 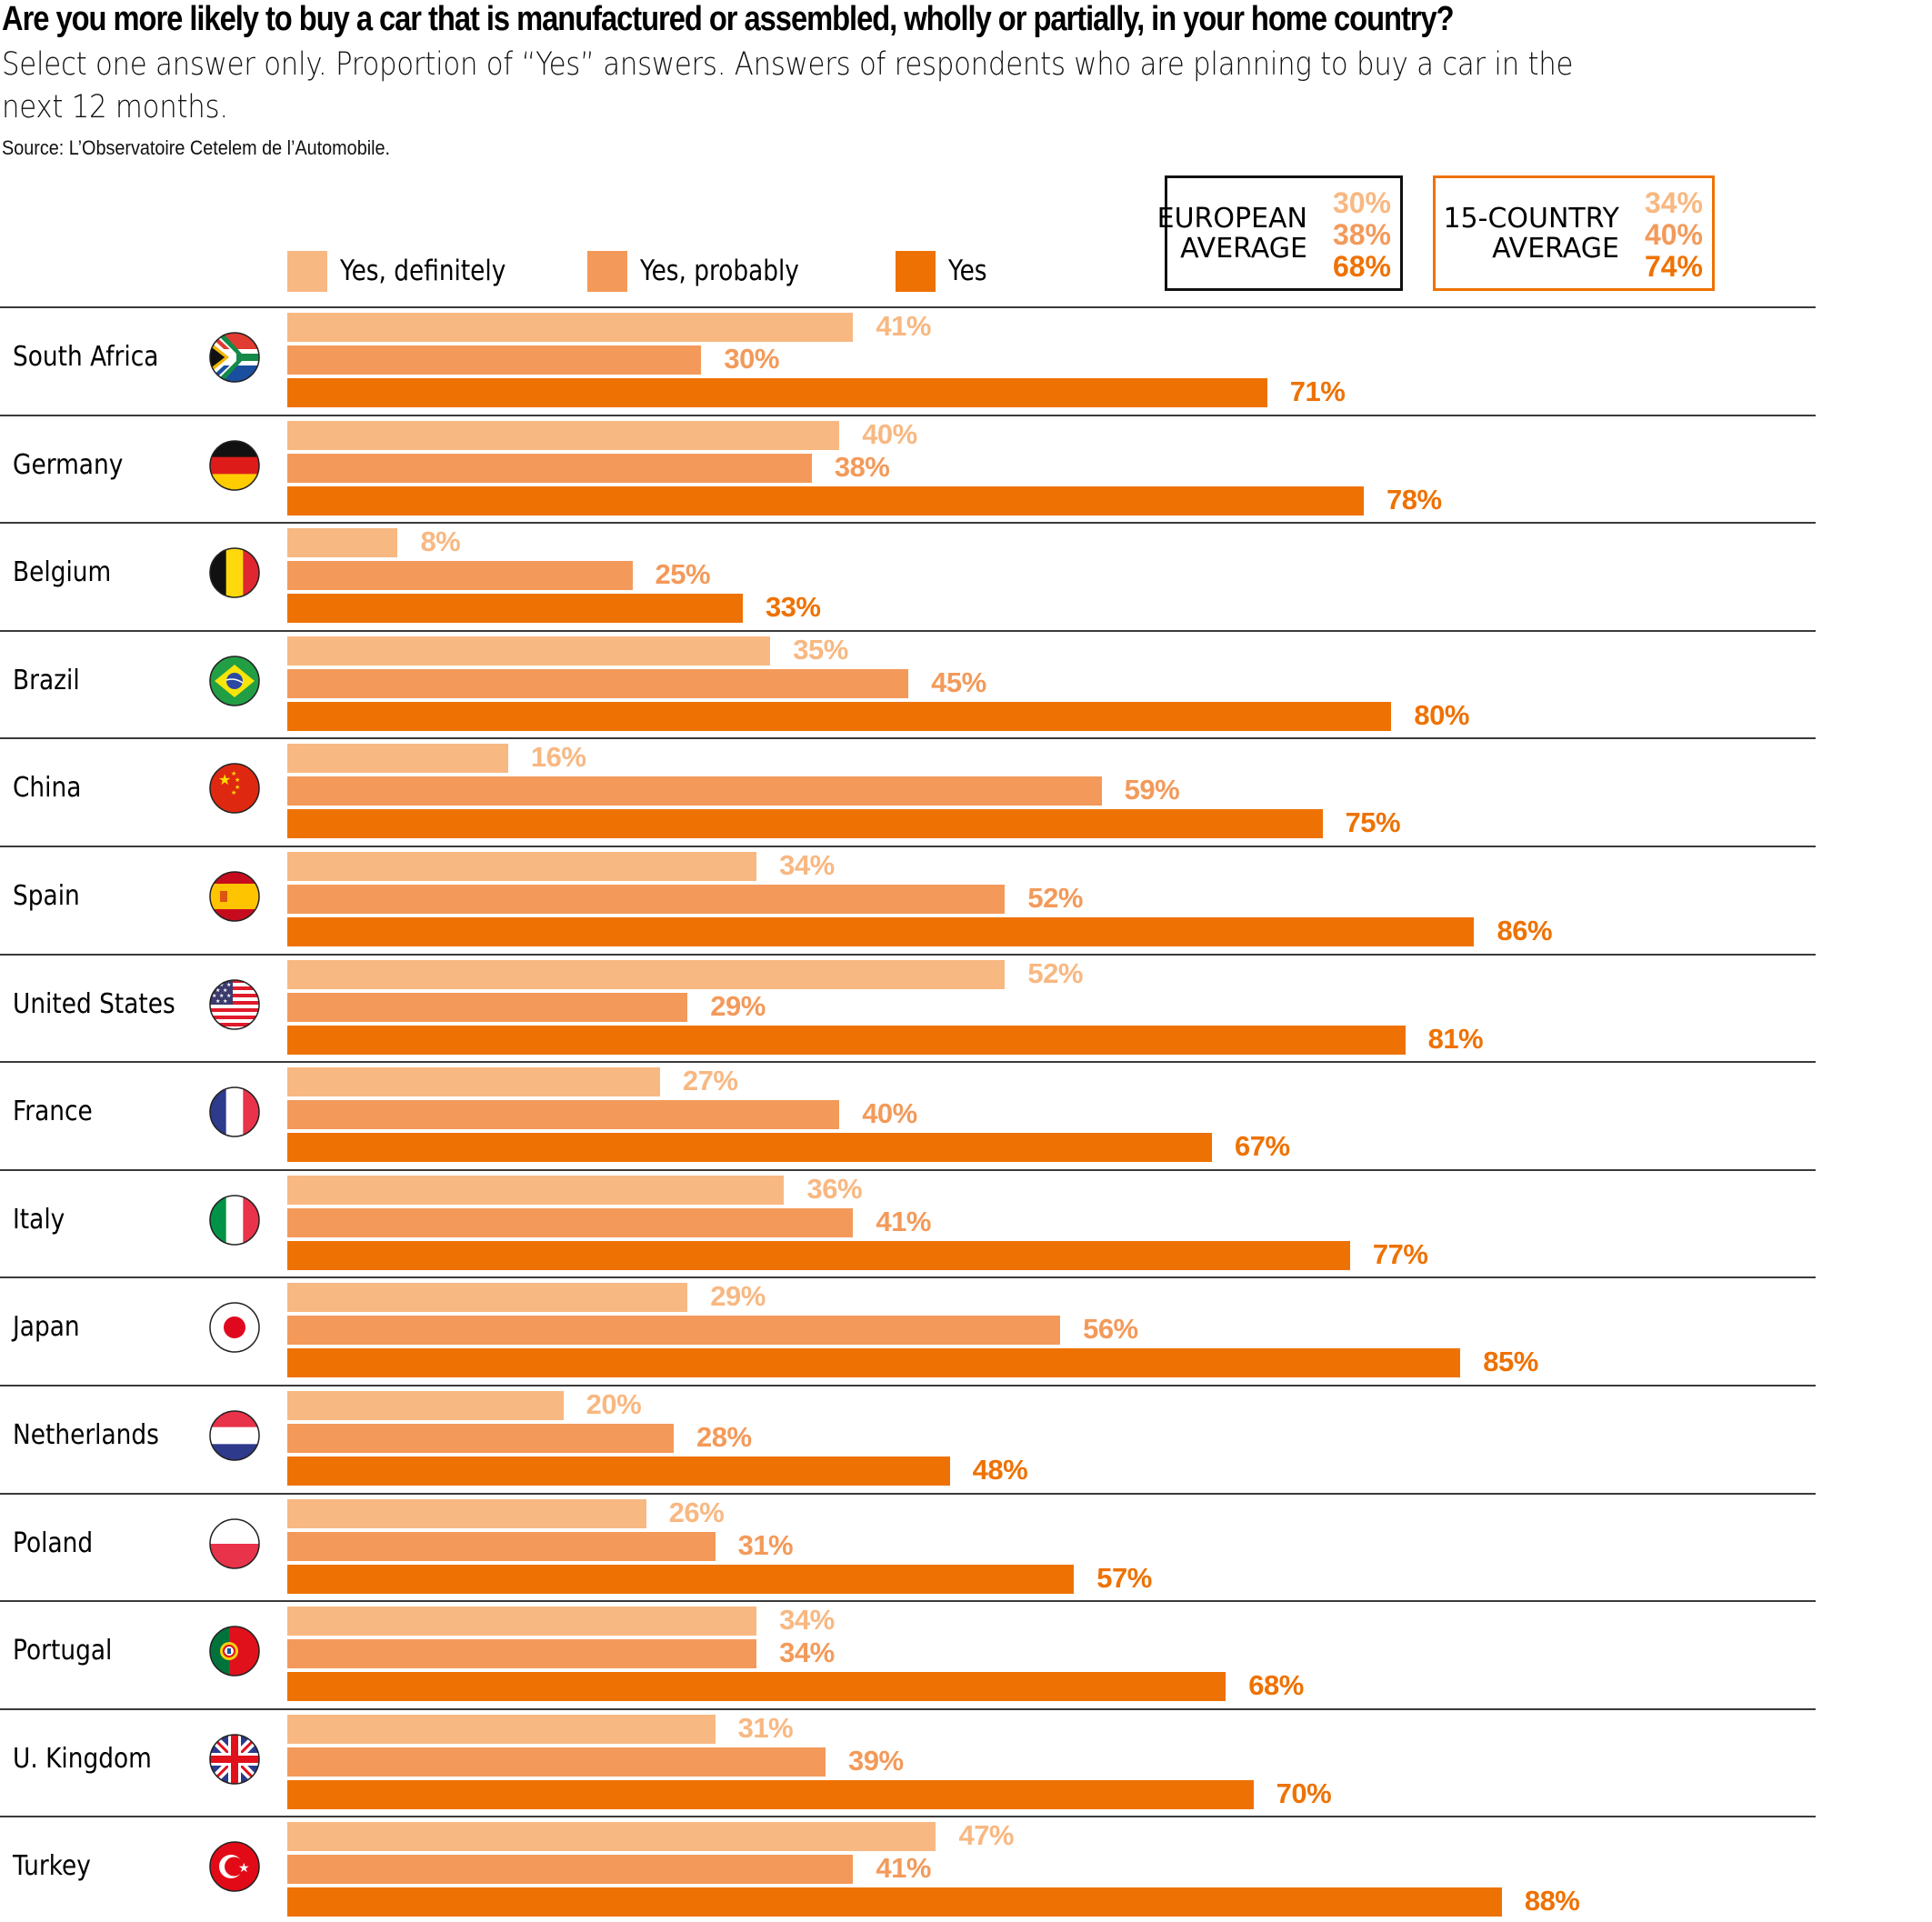 I want to click on legend-swatch-definitely, so click(x=307, y=271).